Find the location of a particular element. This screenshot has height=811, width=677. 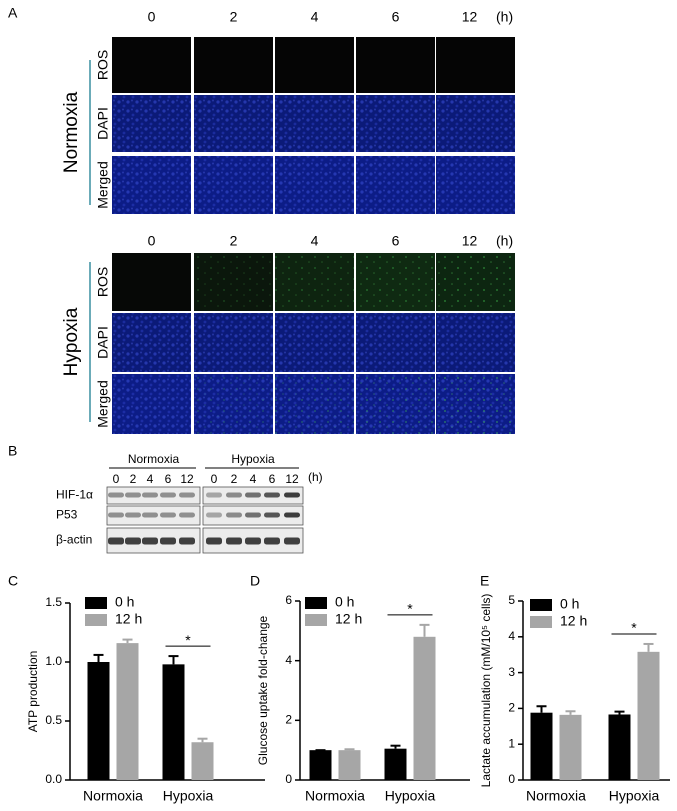

y-tick-label: 0.0 is located at coordinates (53, 779).